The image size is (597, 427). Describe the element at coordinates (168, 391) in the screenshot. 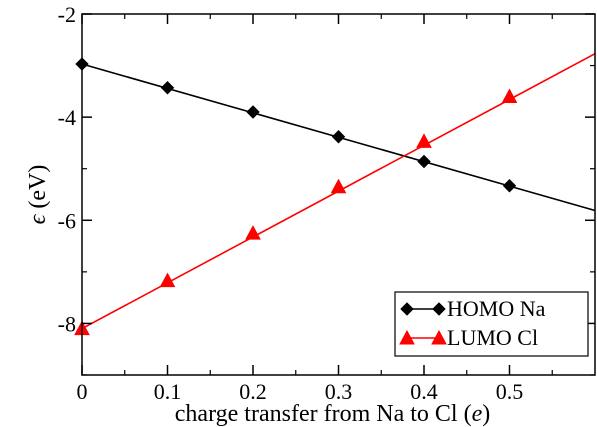

I see `x-tick-label: 0.1` at that location.